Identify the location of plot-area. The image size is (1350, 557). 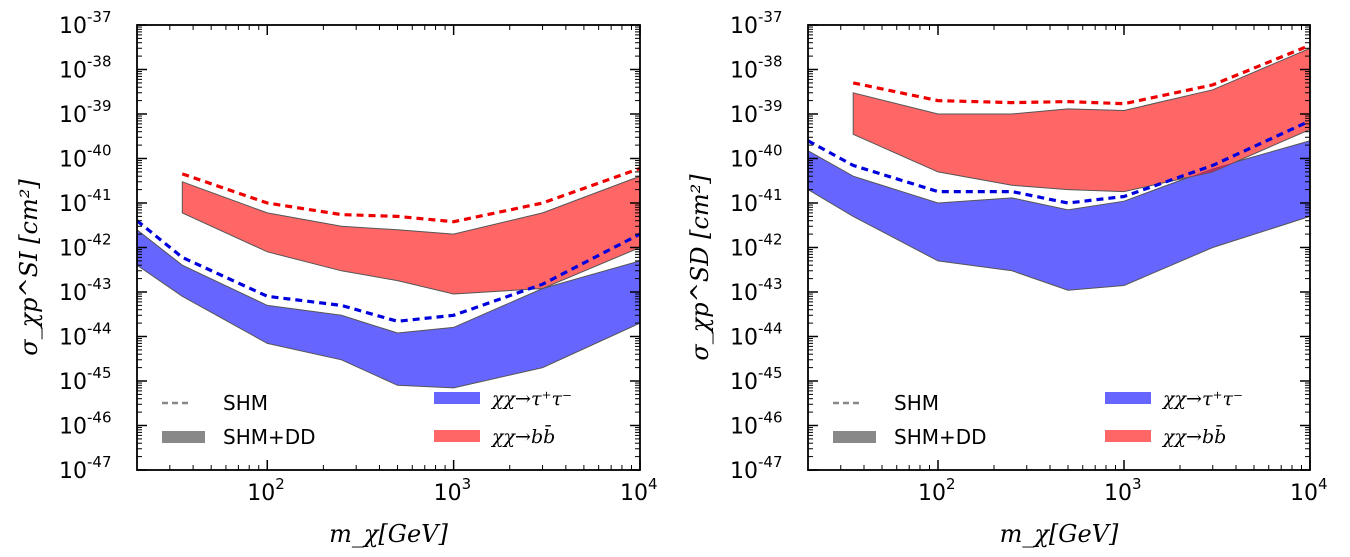
(388, 277).